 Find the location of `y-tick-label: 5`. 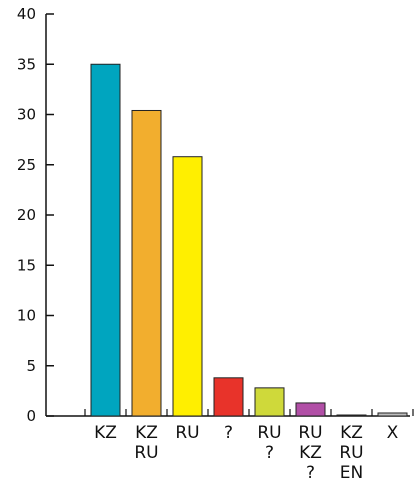

y-tick-label: 5 is located at coordinates (31, 366).